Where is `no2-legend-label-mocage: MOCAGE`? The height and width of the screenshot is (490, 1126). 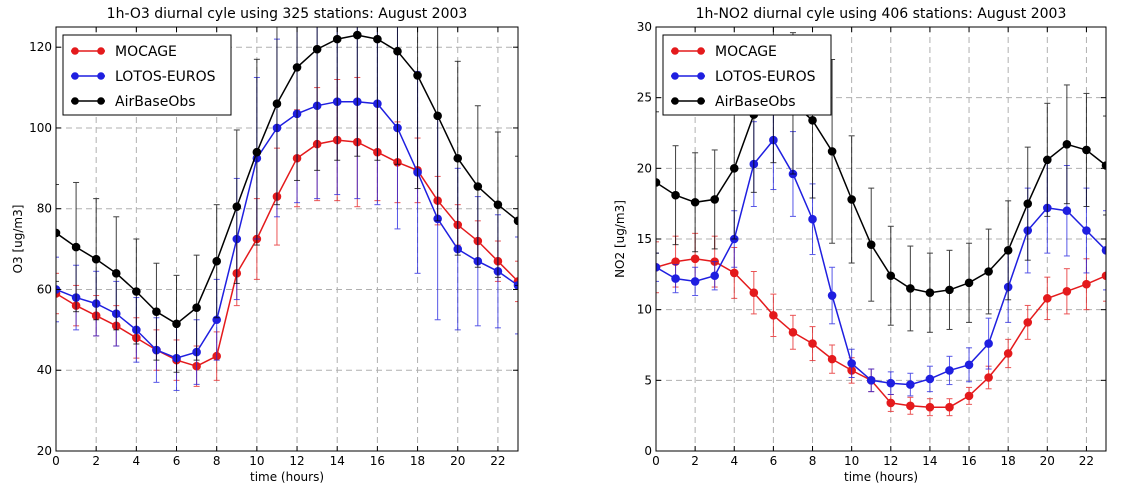 no2-legend-label-mocage: MOCAGE is located at coordinates (746, 52).